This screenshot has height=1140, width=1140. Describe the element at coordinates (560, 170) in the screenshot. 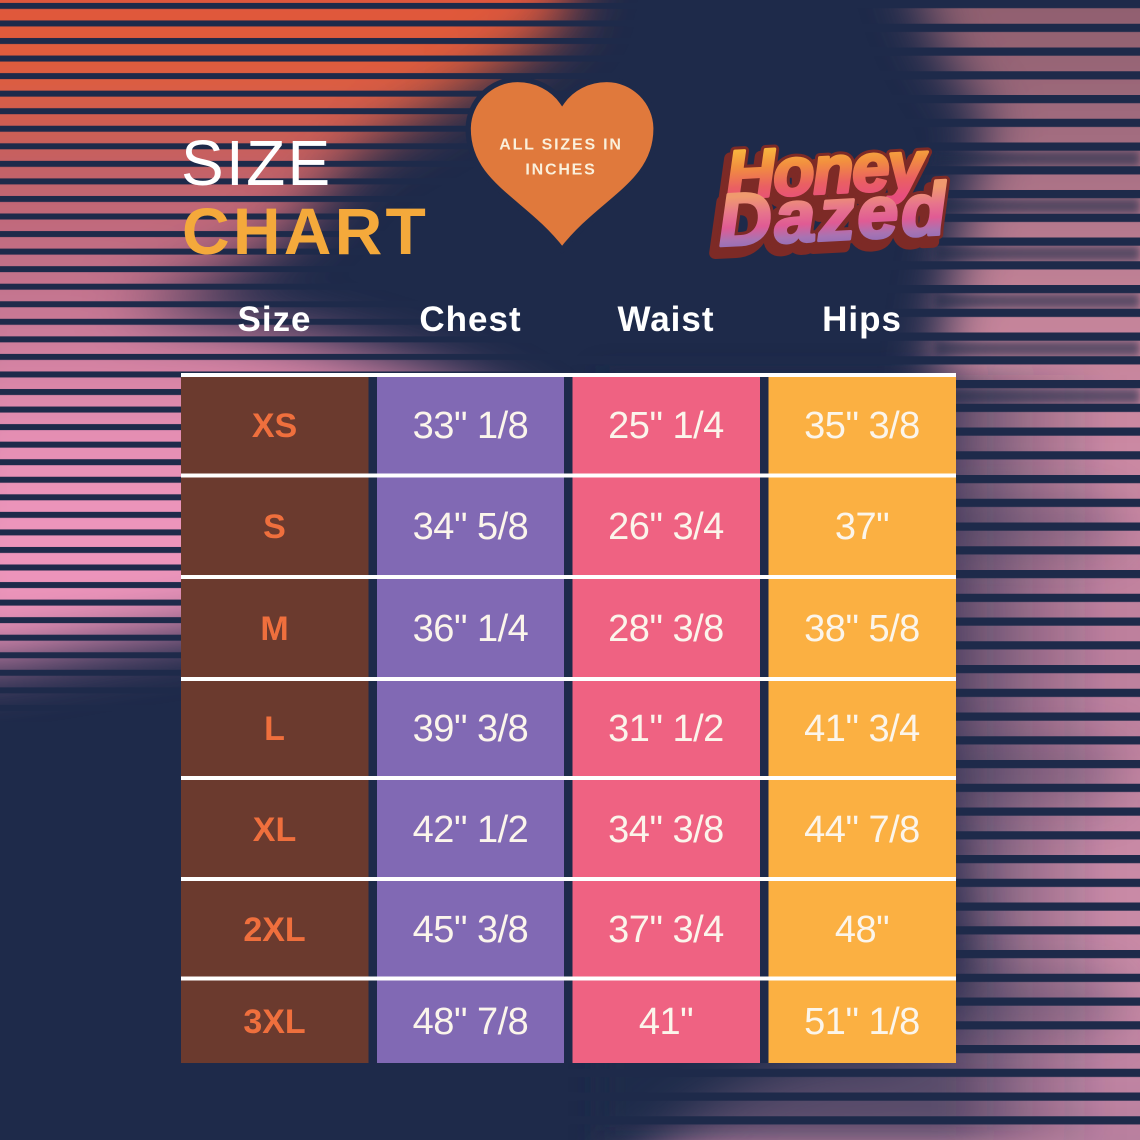

I see `svg-text: INCHES` at that location.